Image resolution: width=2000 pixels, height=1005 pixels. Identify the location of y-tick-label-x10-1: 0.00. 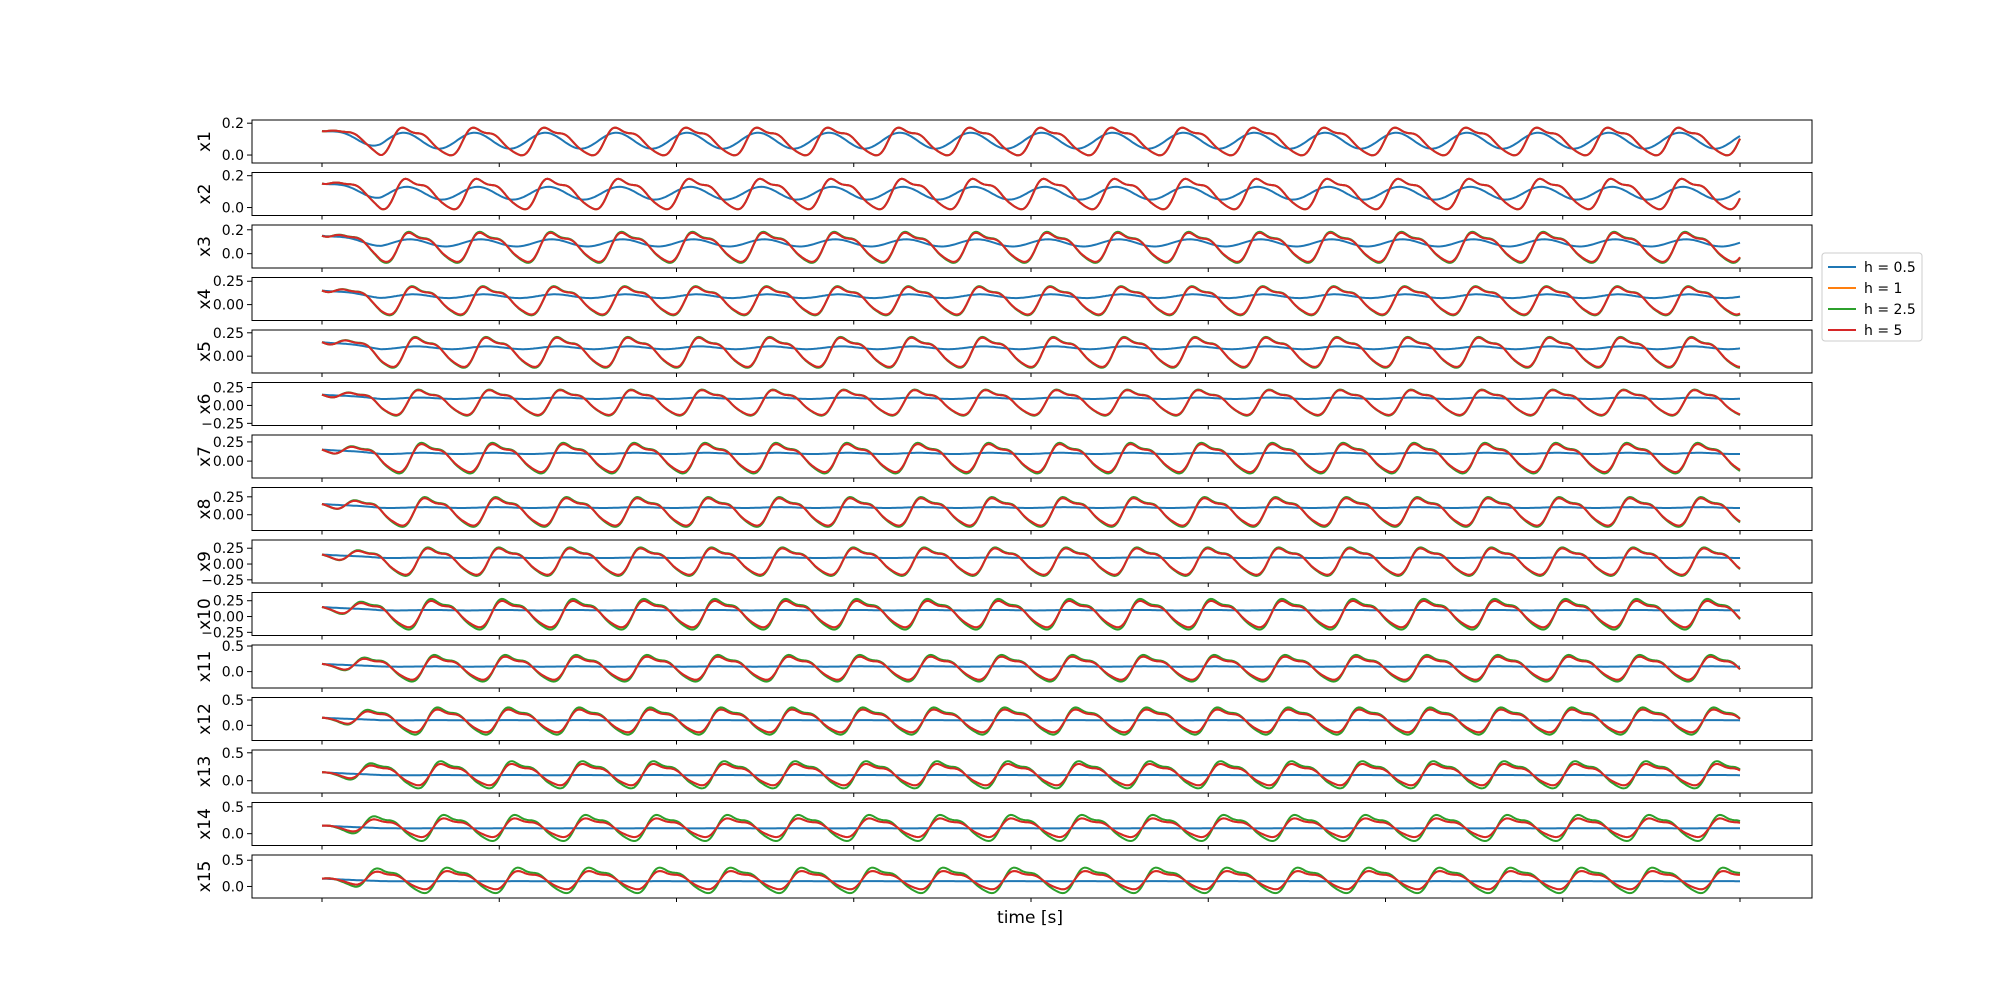
(228, 618).